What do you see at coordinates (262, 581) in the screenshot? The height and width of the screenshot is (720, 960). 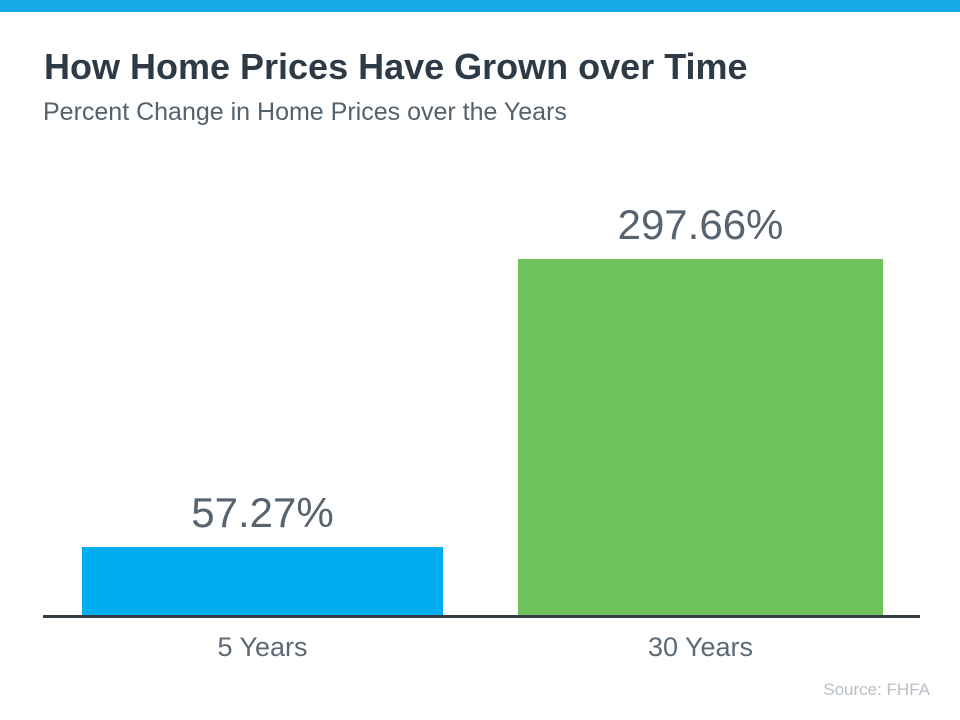 I see `bar-5-years` at bounding box center [262, 581].